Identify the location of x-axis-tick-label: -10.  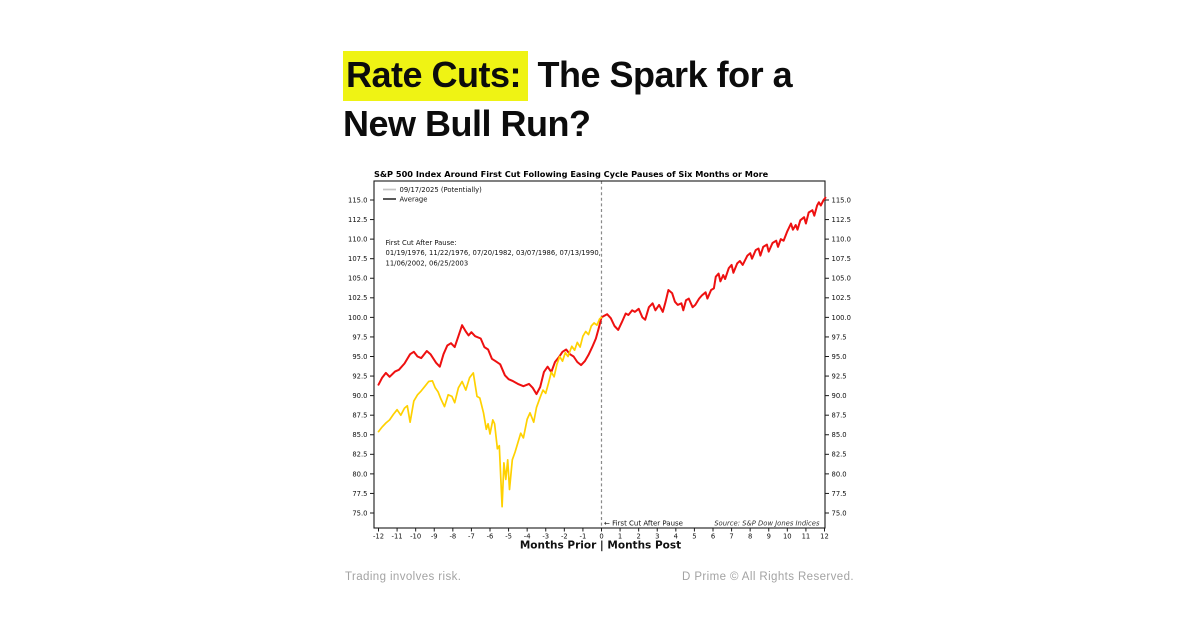
(415, 537).